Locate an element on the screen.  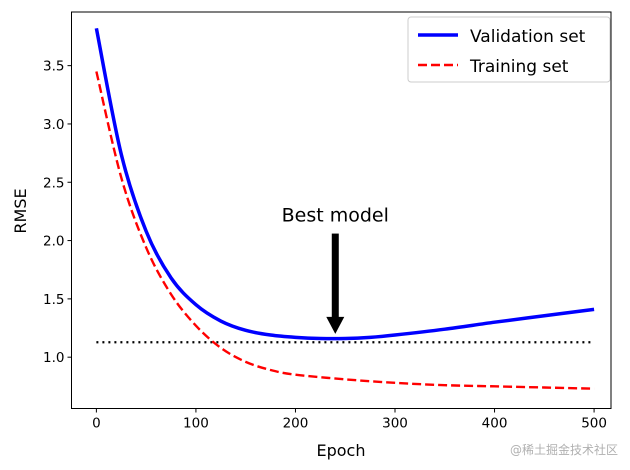
x-tick-label: 0 is located at coordinates (96, 424).